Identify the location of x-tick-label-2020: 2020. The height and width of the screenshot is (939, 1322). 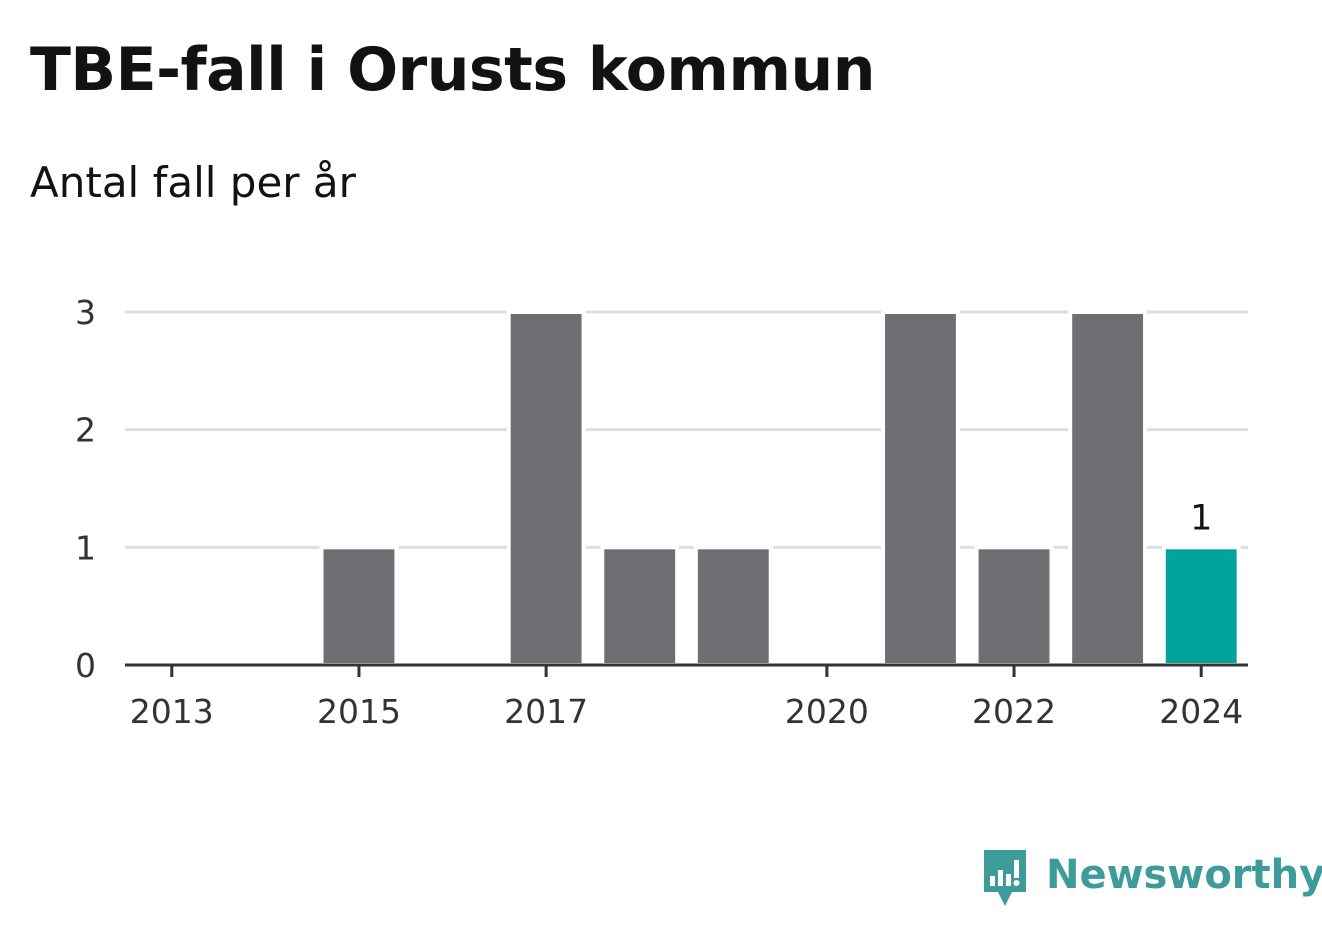
(827, 711).